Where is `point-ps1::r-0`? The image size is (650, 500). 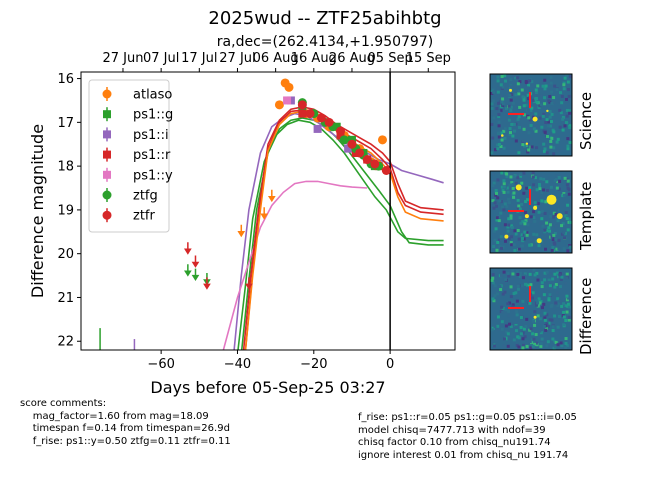
point-ps1::r-0 is located at coordinates (302, 113).